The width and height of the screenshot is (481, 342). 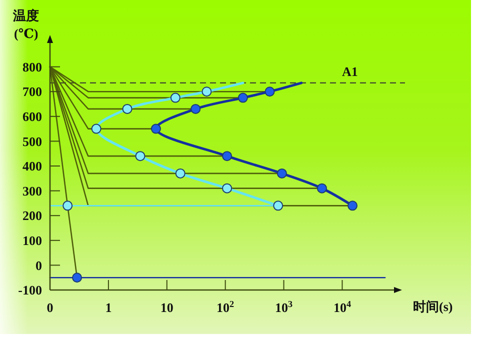 What do you see at coordinates (32, 116) in the screenshot?
I see `y-tick-label: 600` at bounding box center [32, 116].